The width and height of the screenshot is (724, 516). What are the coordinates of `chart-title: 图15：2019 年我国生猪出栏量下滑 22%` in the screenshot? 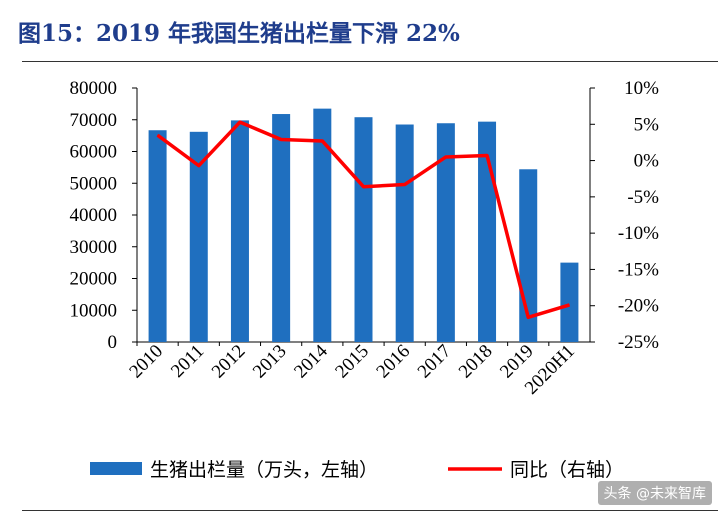 It's located at (239, 33).